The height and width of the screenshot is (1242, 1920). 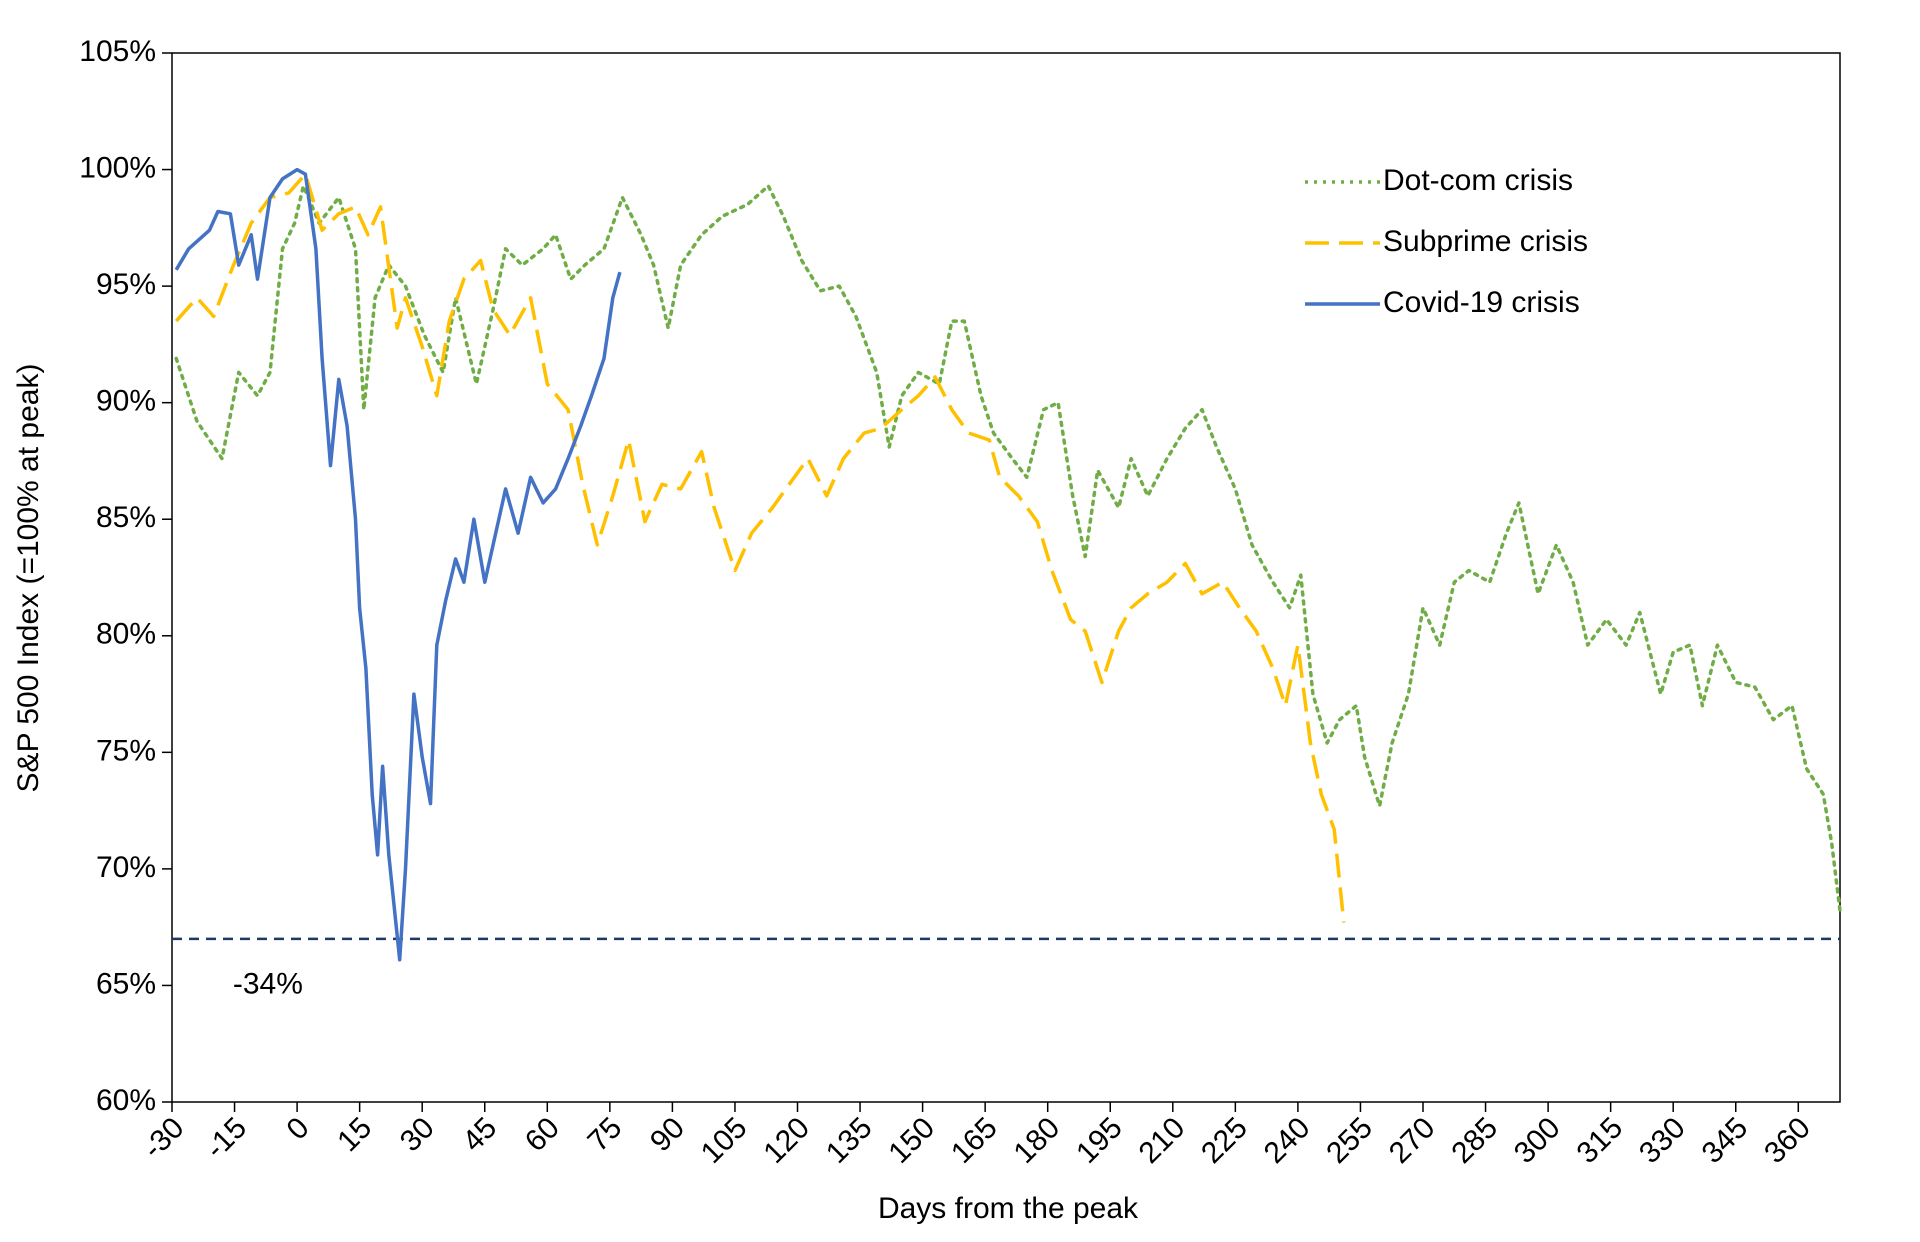 I want to click on x-tick-label: 0, so click(x=298, y=1128).